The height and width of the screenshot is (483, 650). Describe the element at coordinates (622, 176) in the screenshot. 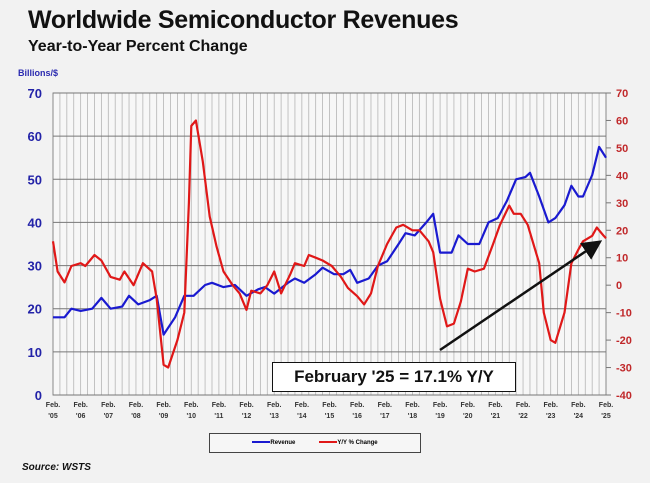

I see `right-axis-tick-label: 40` at that location.